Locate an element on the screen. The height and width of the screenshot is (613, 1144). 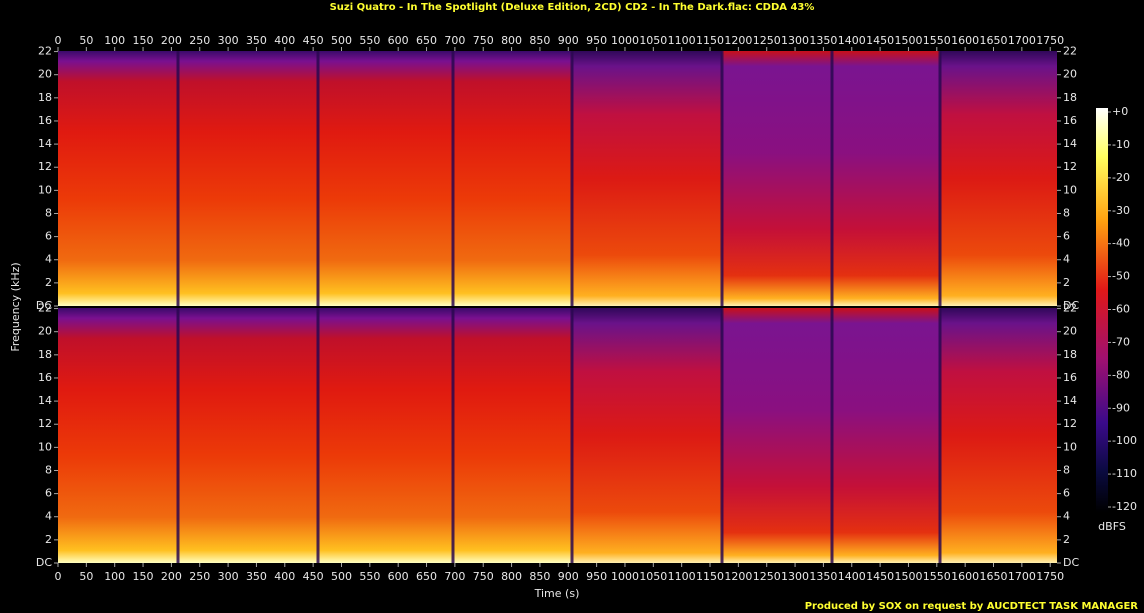
colorbar-tick-label: -60 is located at coordinates (1121, 309).